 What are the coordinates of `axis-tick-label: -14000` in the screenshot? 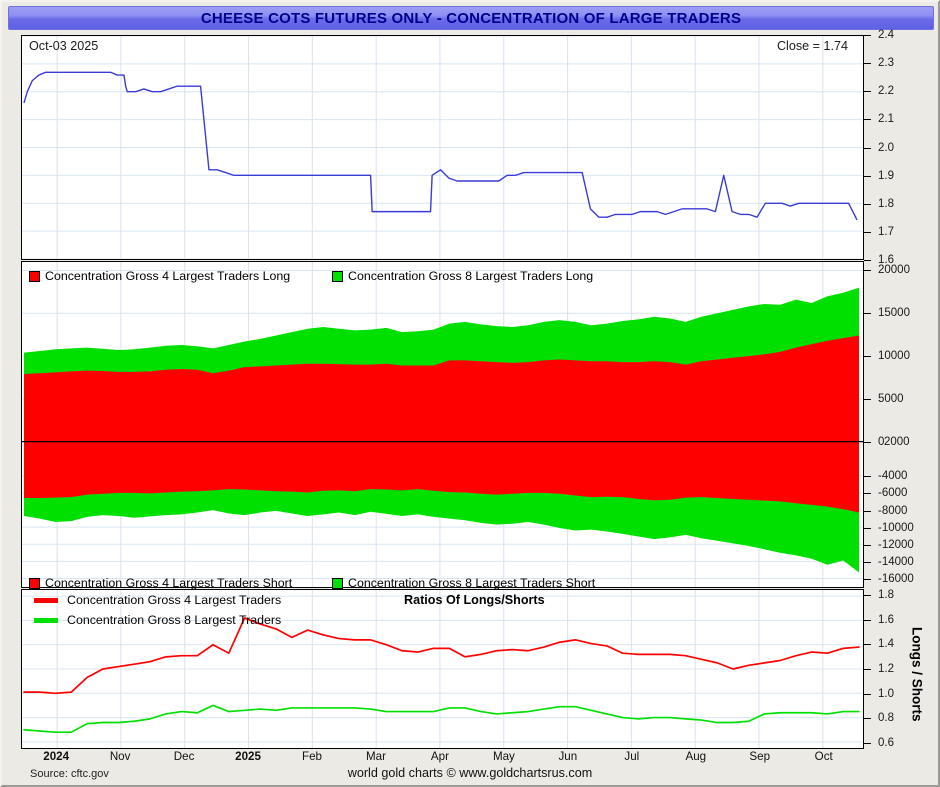 It's located at (896, 562).